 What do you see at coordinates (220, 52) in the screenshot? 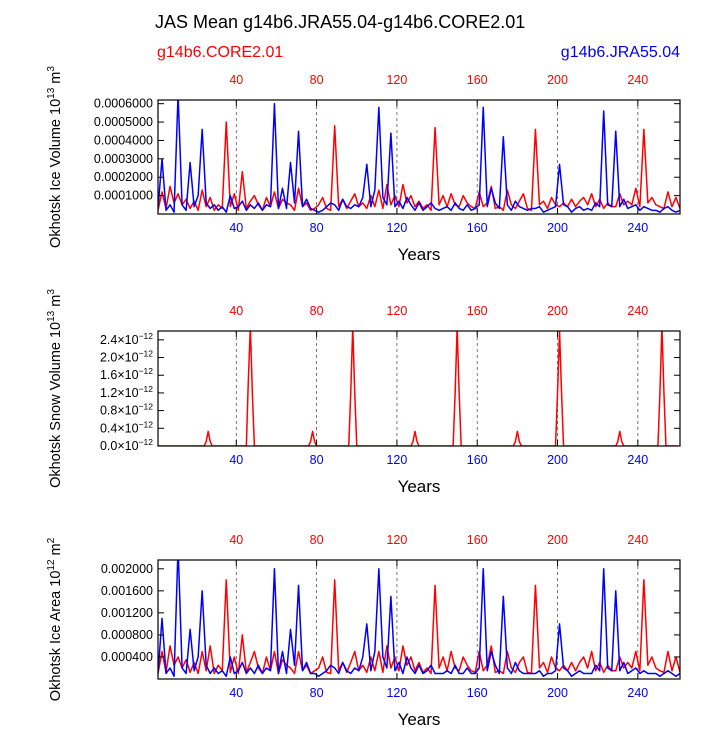
I see `legend-core: g14b6.CORE2.01` at bounding box center [220, 52].